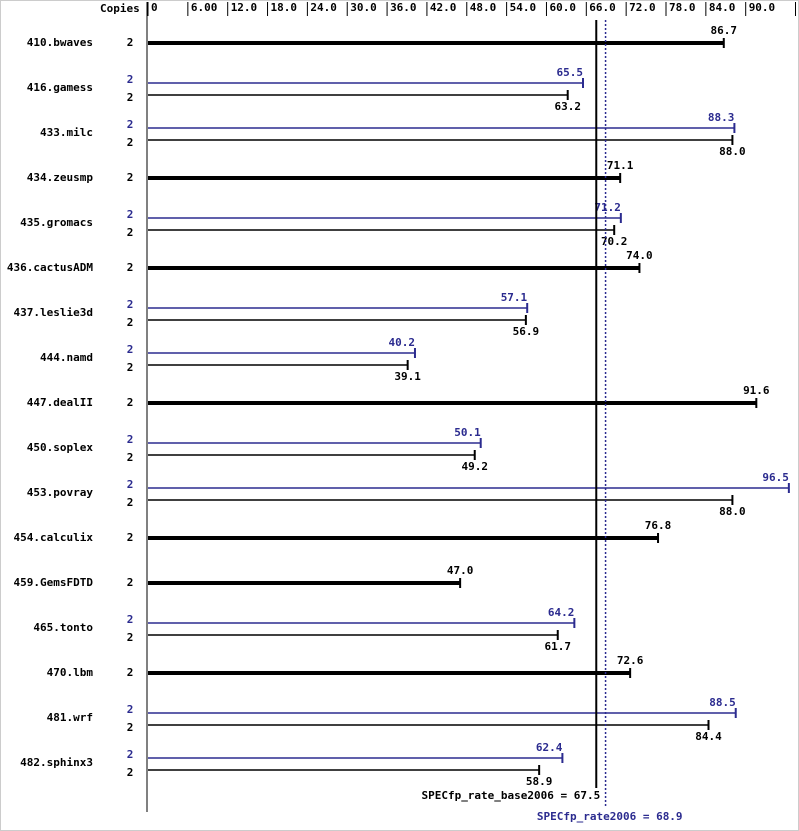 This screenshot has width=799, height=831. What do you see at coordinates (60, 402) in the screenshot?
I see `benchmark-label: 447.dealII` at bounding box center [60, 402].